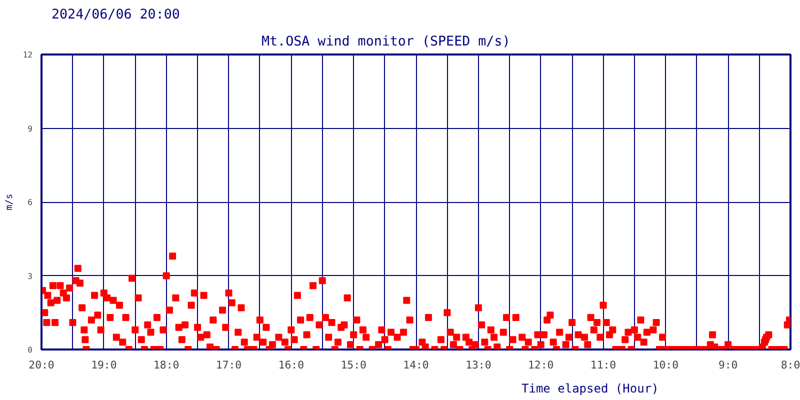 Image resolution: width=800 pixels, height=400 pixels. Describe the element at coordinates (291, 365) in the screenshot. I see `x-tick-label: 16:0` at that location.